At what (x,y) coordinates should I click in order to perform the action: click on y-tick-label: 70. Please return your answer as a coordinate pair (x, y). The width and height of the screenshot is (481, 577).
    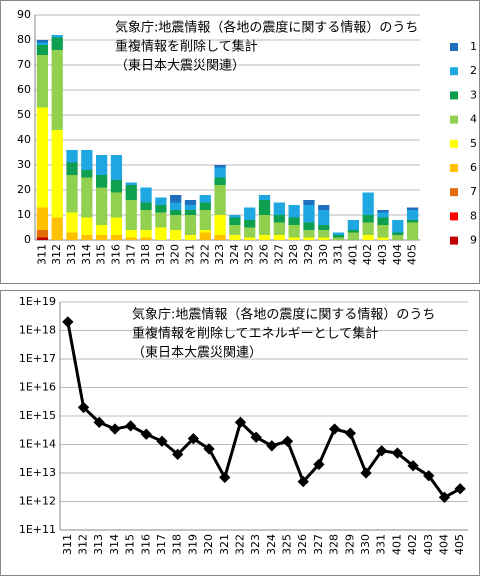
    Looking at the image, I should click on (24, 64).